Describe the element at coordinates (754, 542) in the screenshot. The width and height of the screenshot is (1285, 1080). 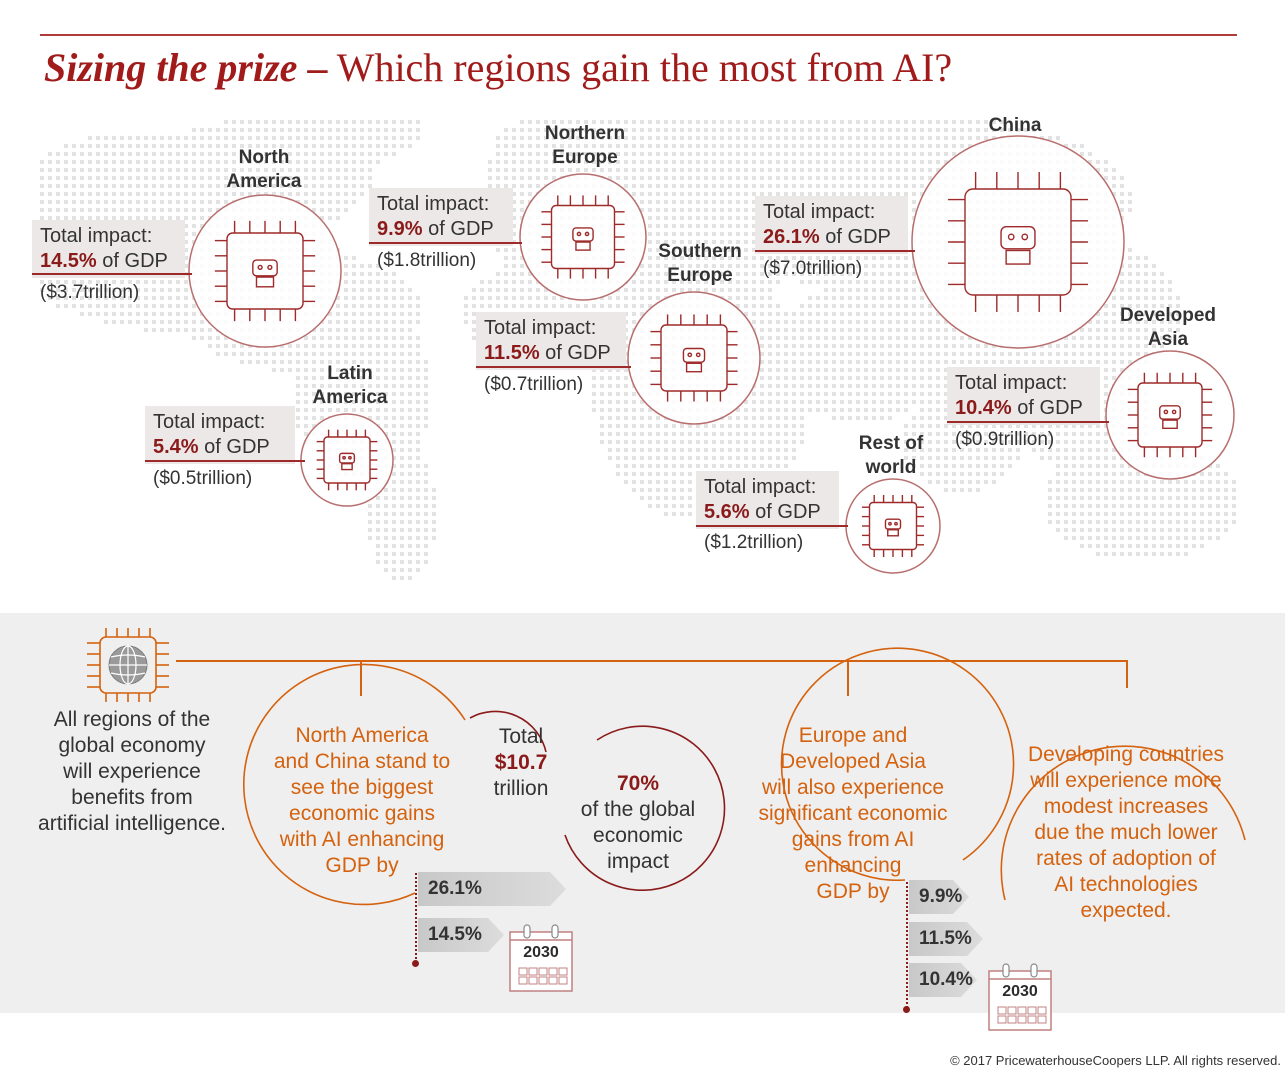
I see `trillion-rest-of-world: ($1.2trillion)` at that location.